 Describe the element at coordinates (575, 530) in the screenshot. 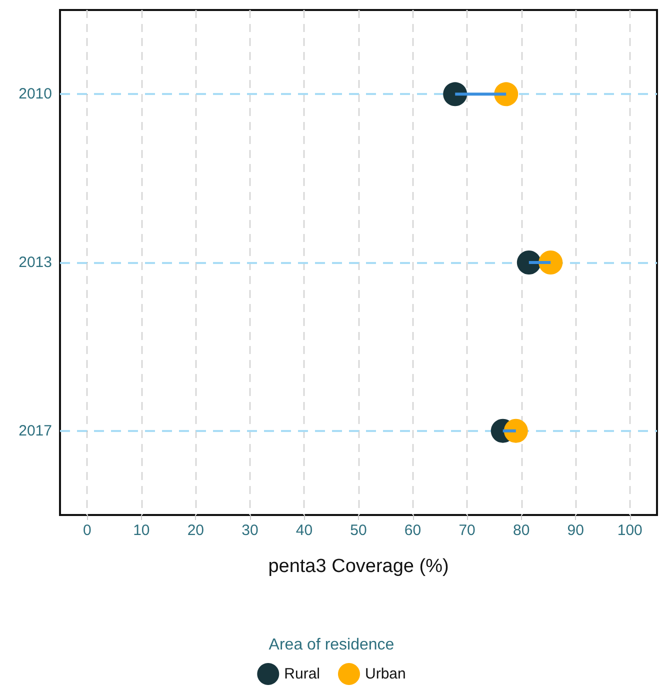

I see `x-tick-label: 90` at that location.